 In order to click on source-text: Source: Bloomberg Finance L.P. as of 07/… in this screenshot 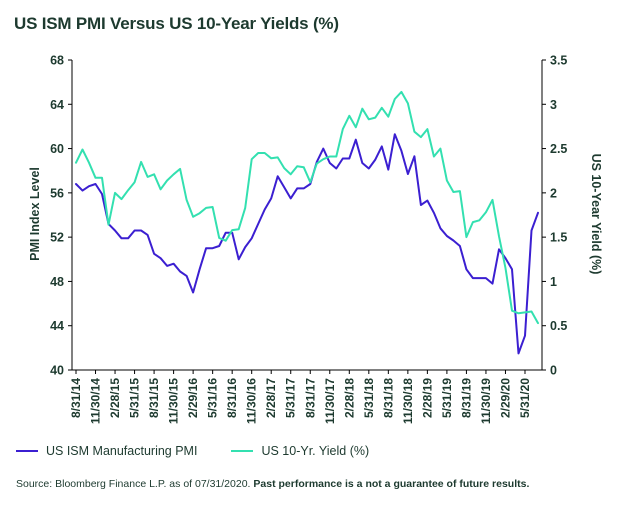, I will do `click(133, 484)`.